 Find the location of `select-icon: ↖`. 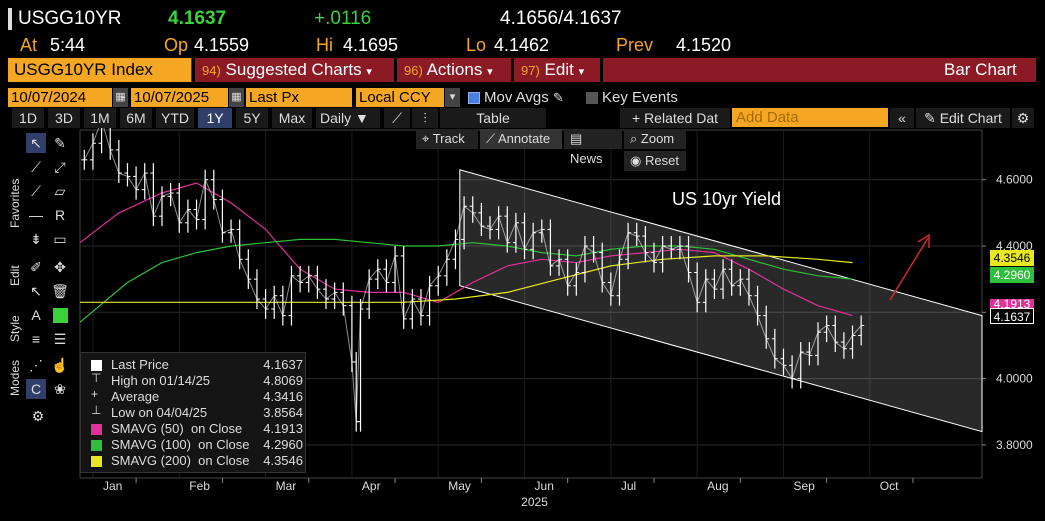

select-icon: ↖ is located at coordinates (36, 291).